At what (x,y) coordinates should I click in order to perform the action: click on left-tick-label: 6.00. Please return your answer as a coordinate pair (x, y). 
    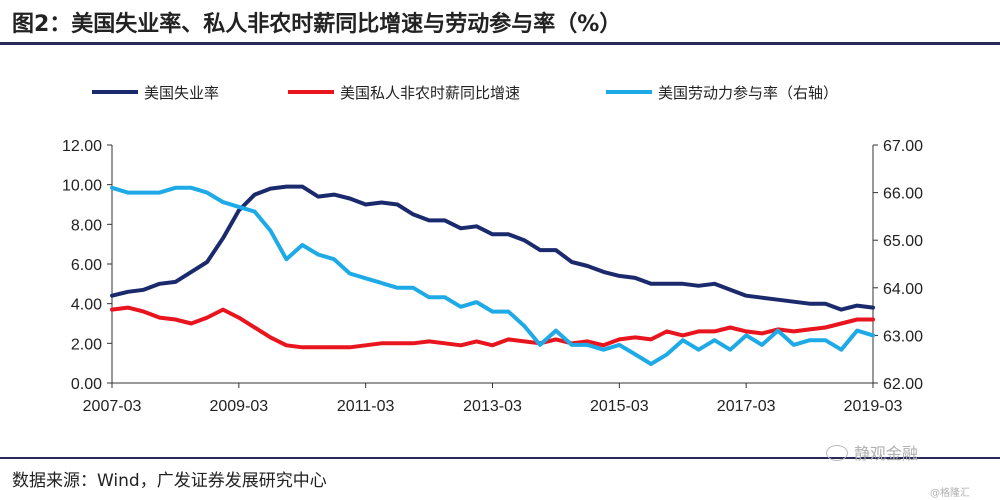
    Looking at the image, I should click on (86, 265).